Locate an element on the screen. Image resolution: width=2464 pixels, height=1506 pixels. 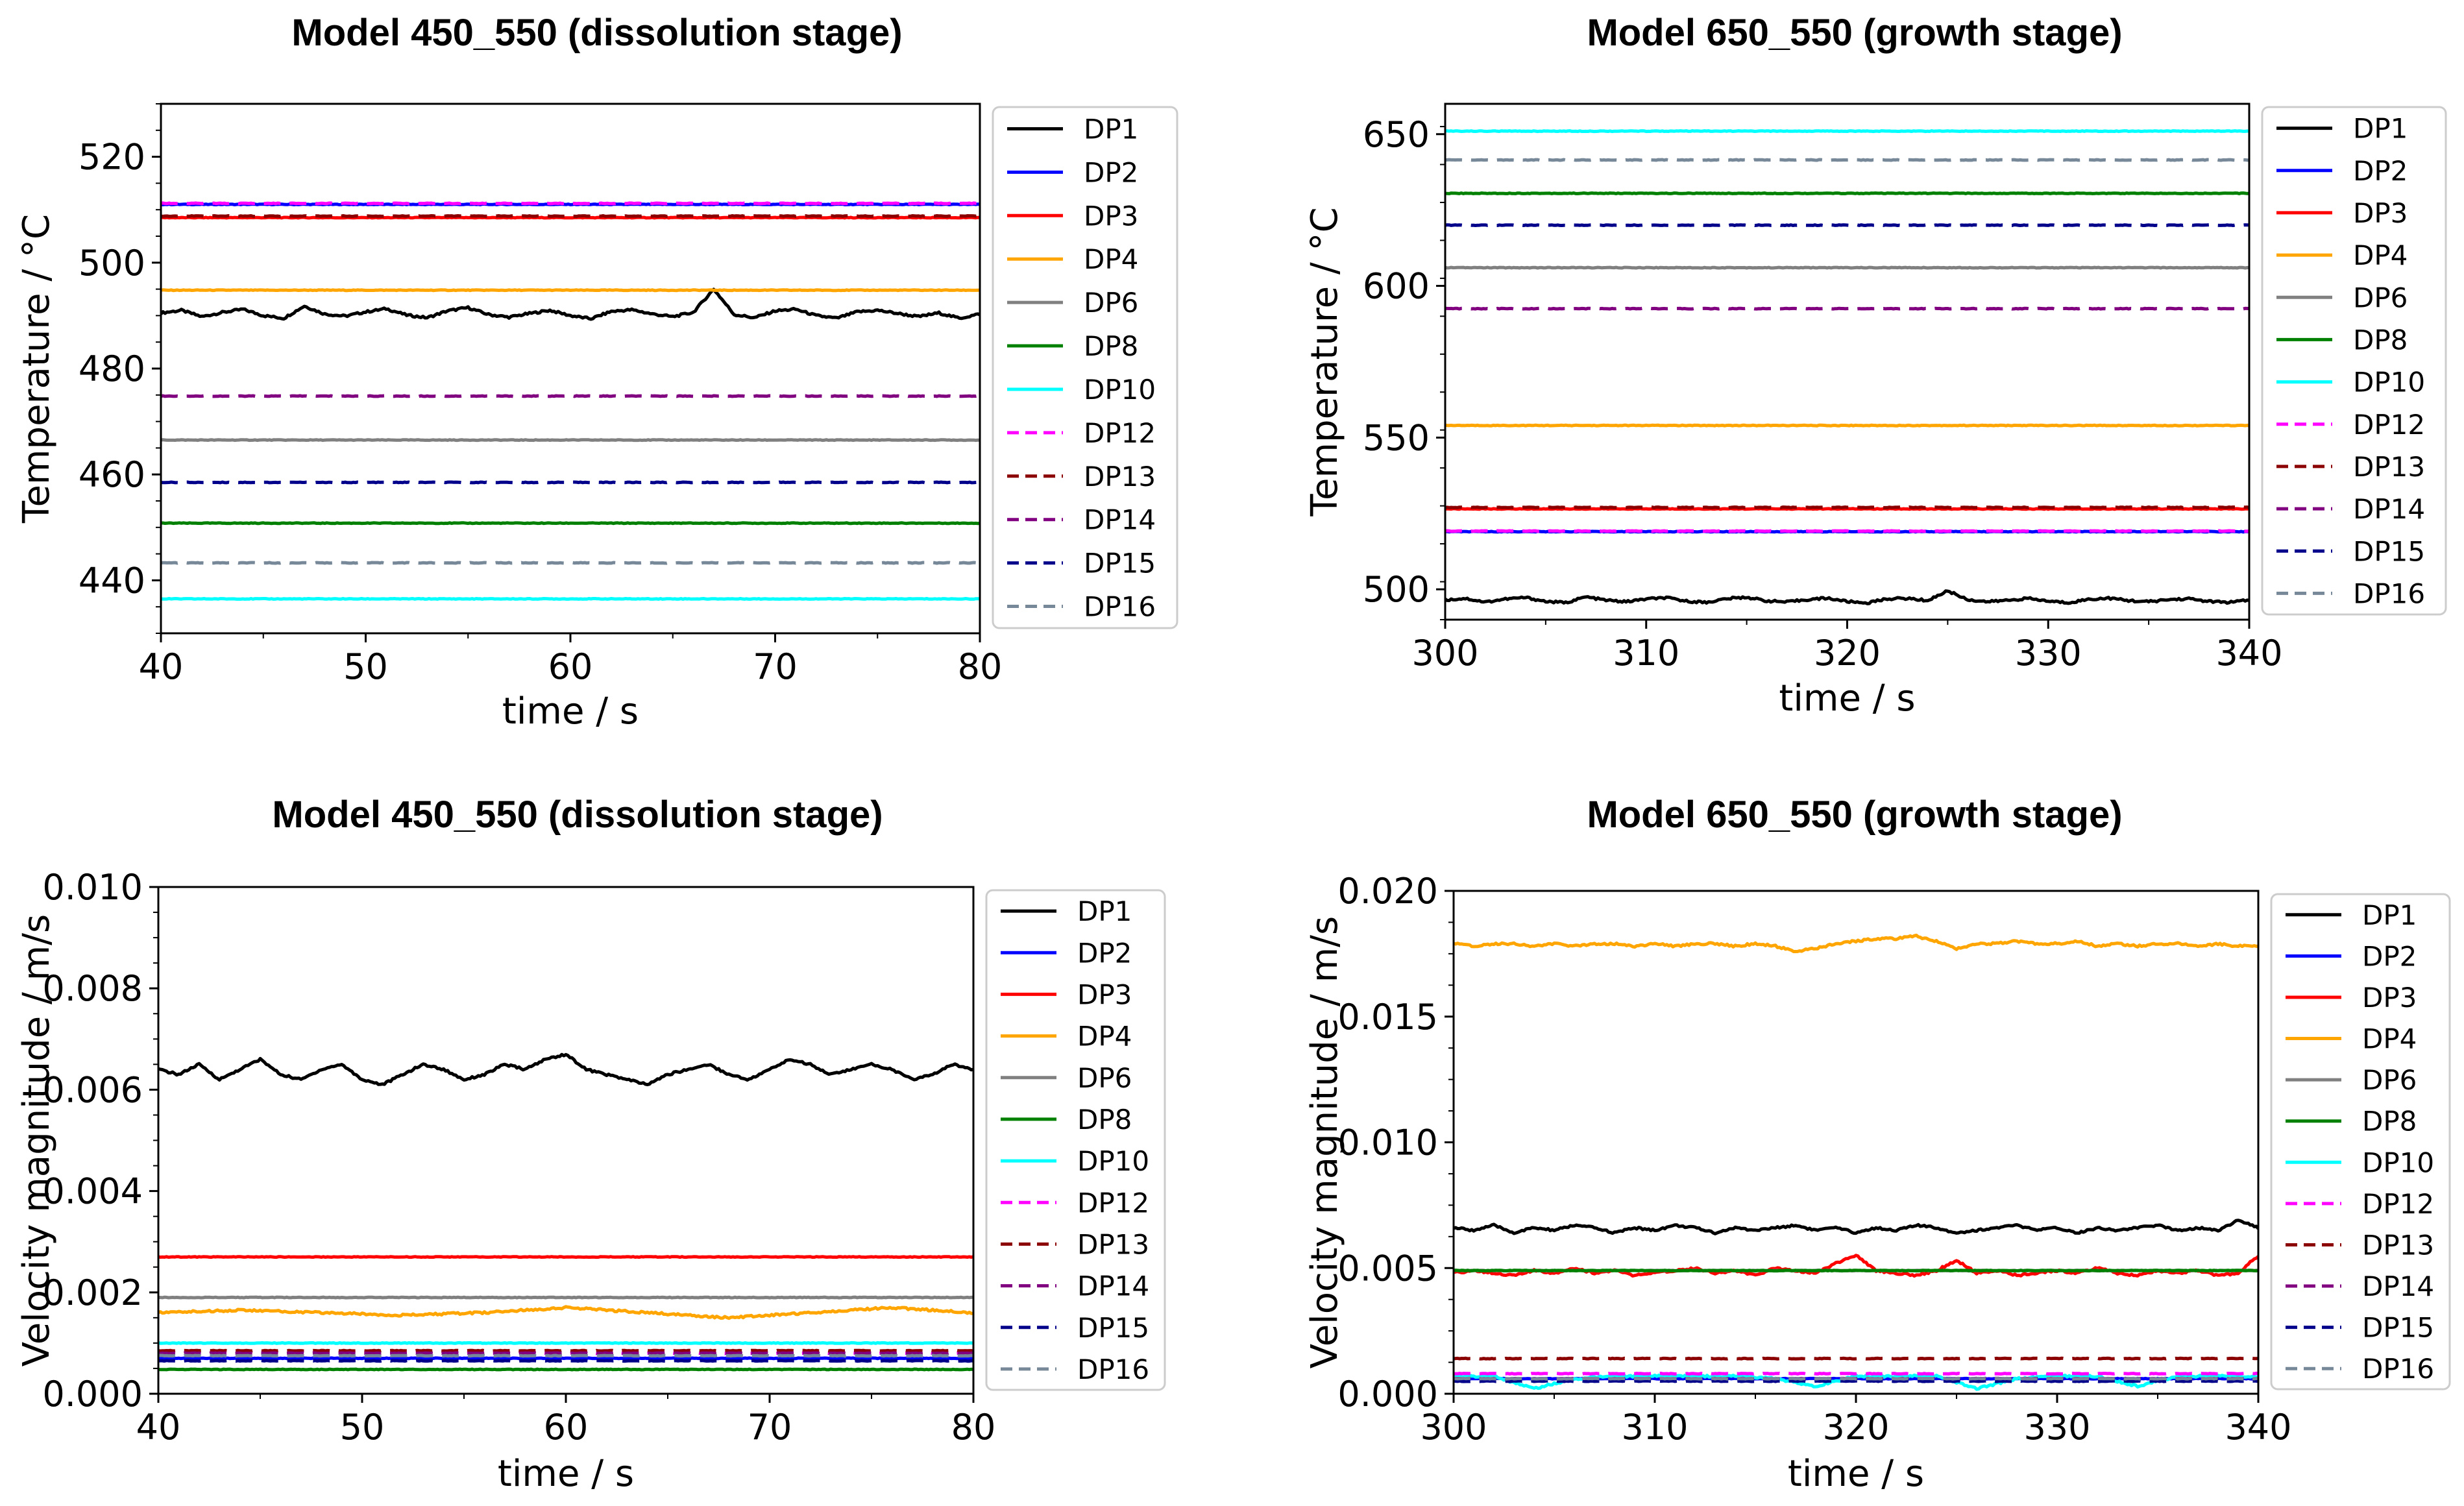
y-tick-label: 0.010 is located at coordinates (1387, 1143).